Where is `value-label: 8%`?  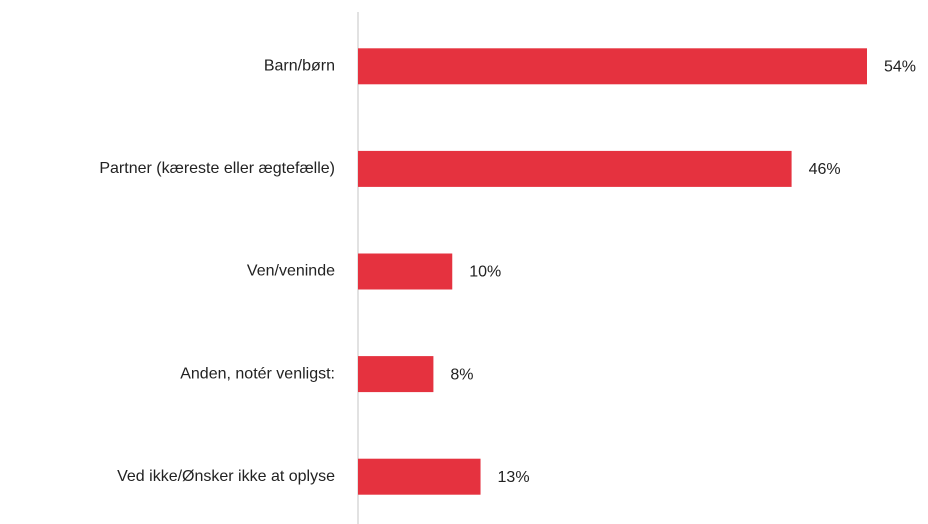 value-label: 8% is located at coordinates (461, 374).